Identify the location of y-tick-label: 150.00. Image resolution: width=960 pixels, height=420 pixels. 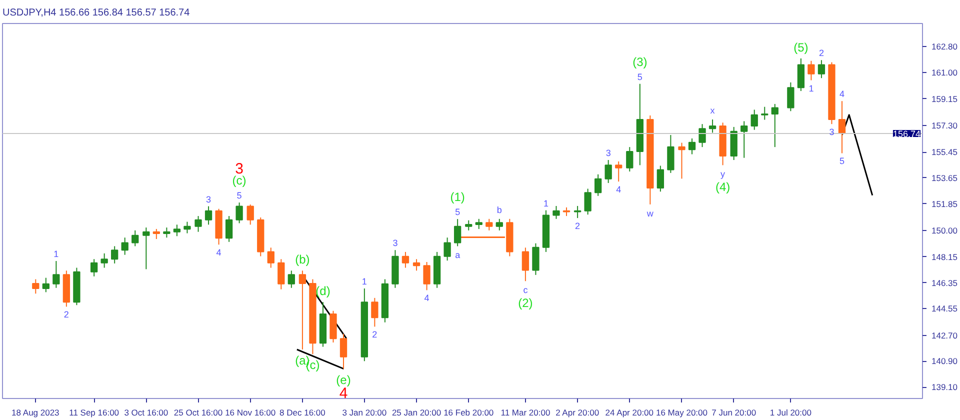
(945, 230).